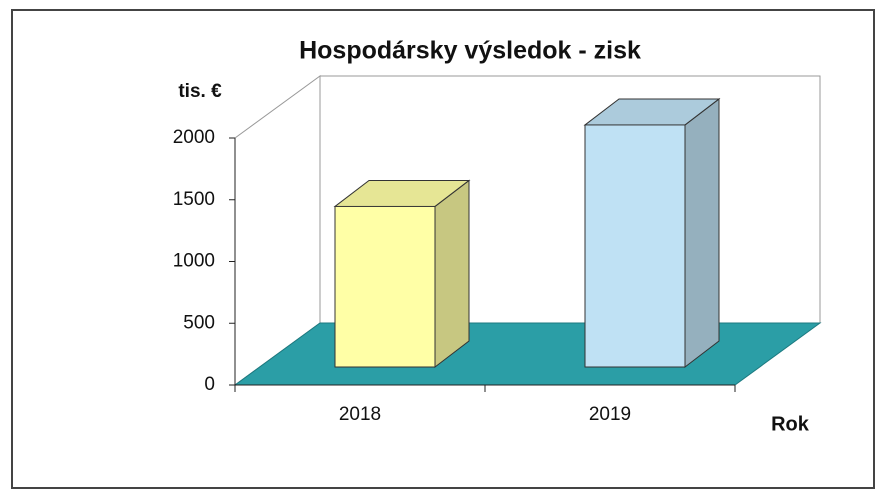 The image size is (885, 490). Describe the element at coordinates (199, 322) in the screenshot. I see `y-tick-label: 500` at that location.